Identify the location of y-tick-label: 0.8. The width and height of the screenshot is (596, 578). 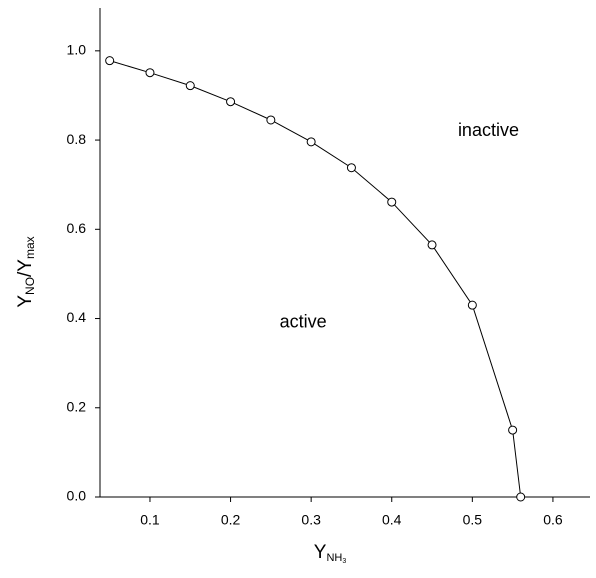
(77, 139).